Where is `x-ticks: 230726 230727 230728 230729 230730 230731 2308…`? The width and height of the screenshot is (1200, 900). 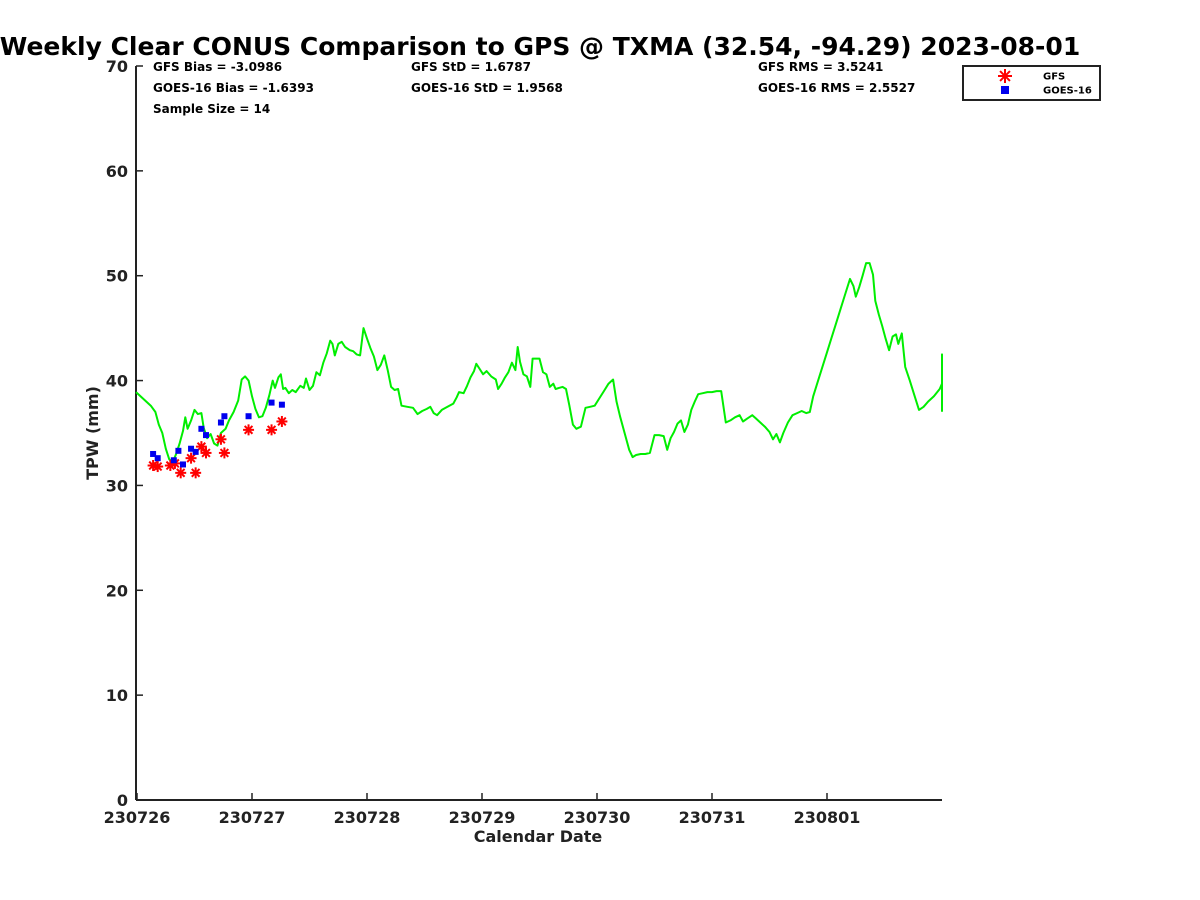
x-ticks: 230726 230727 230728 230729 230730 230731 2308… is located at coordinates (482, 810).